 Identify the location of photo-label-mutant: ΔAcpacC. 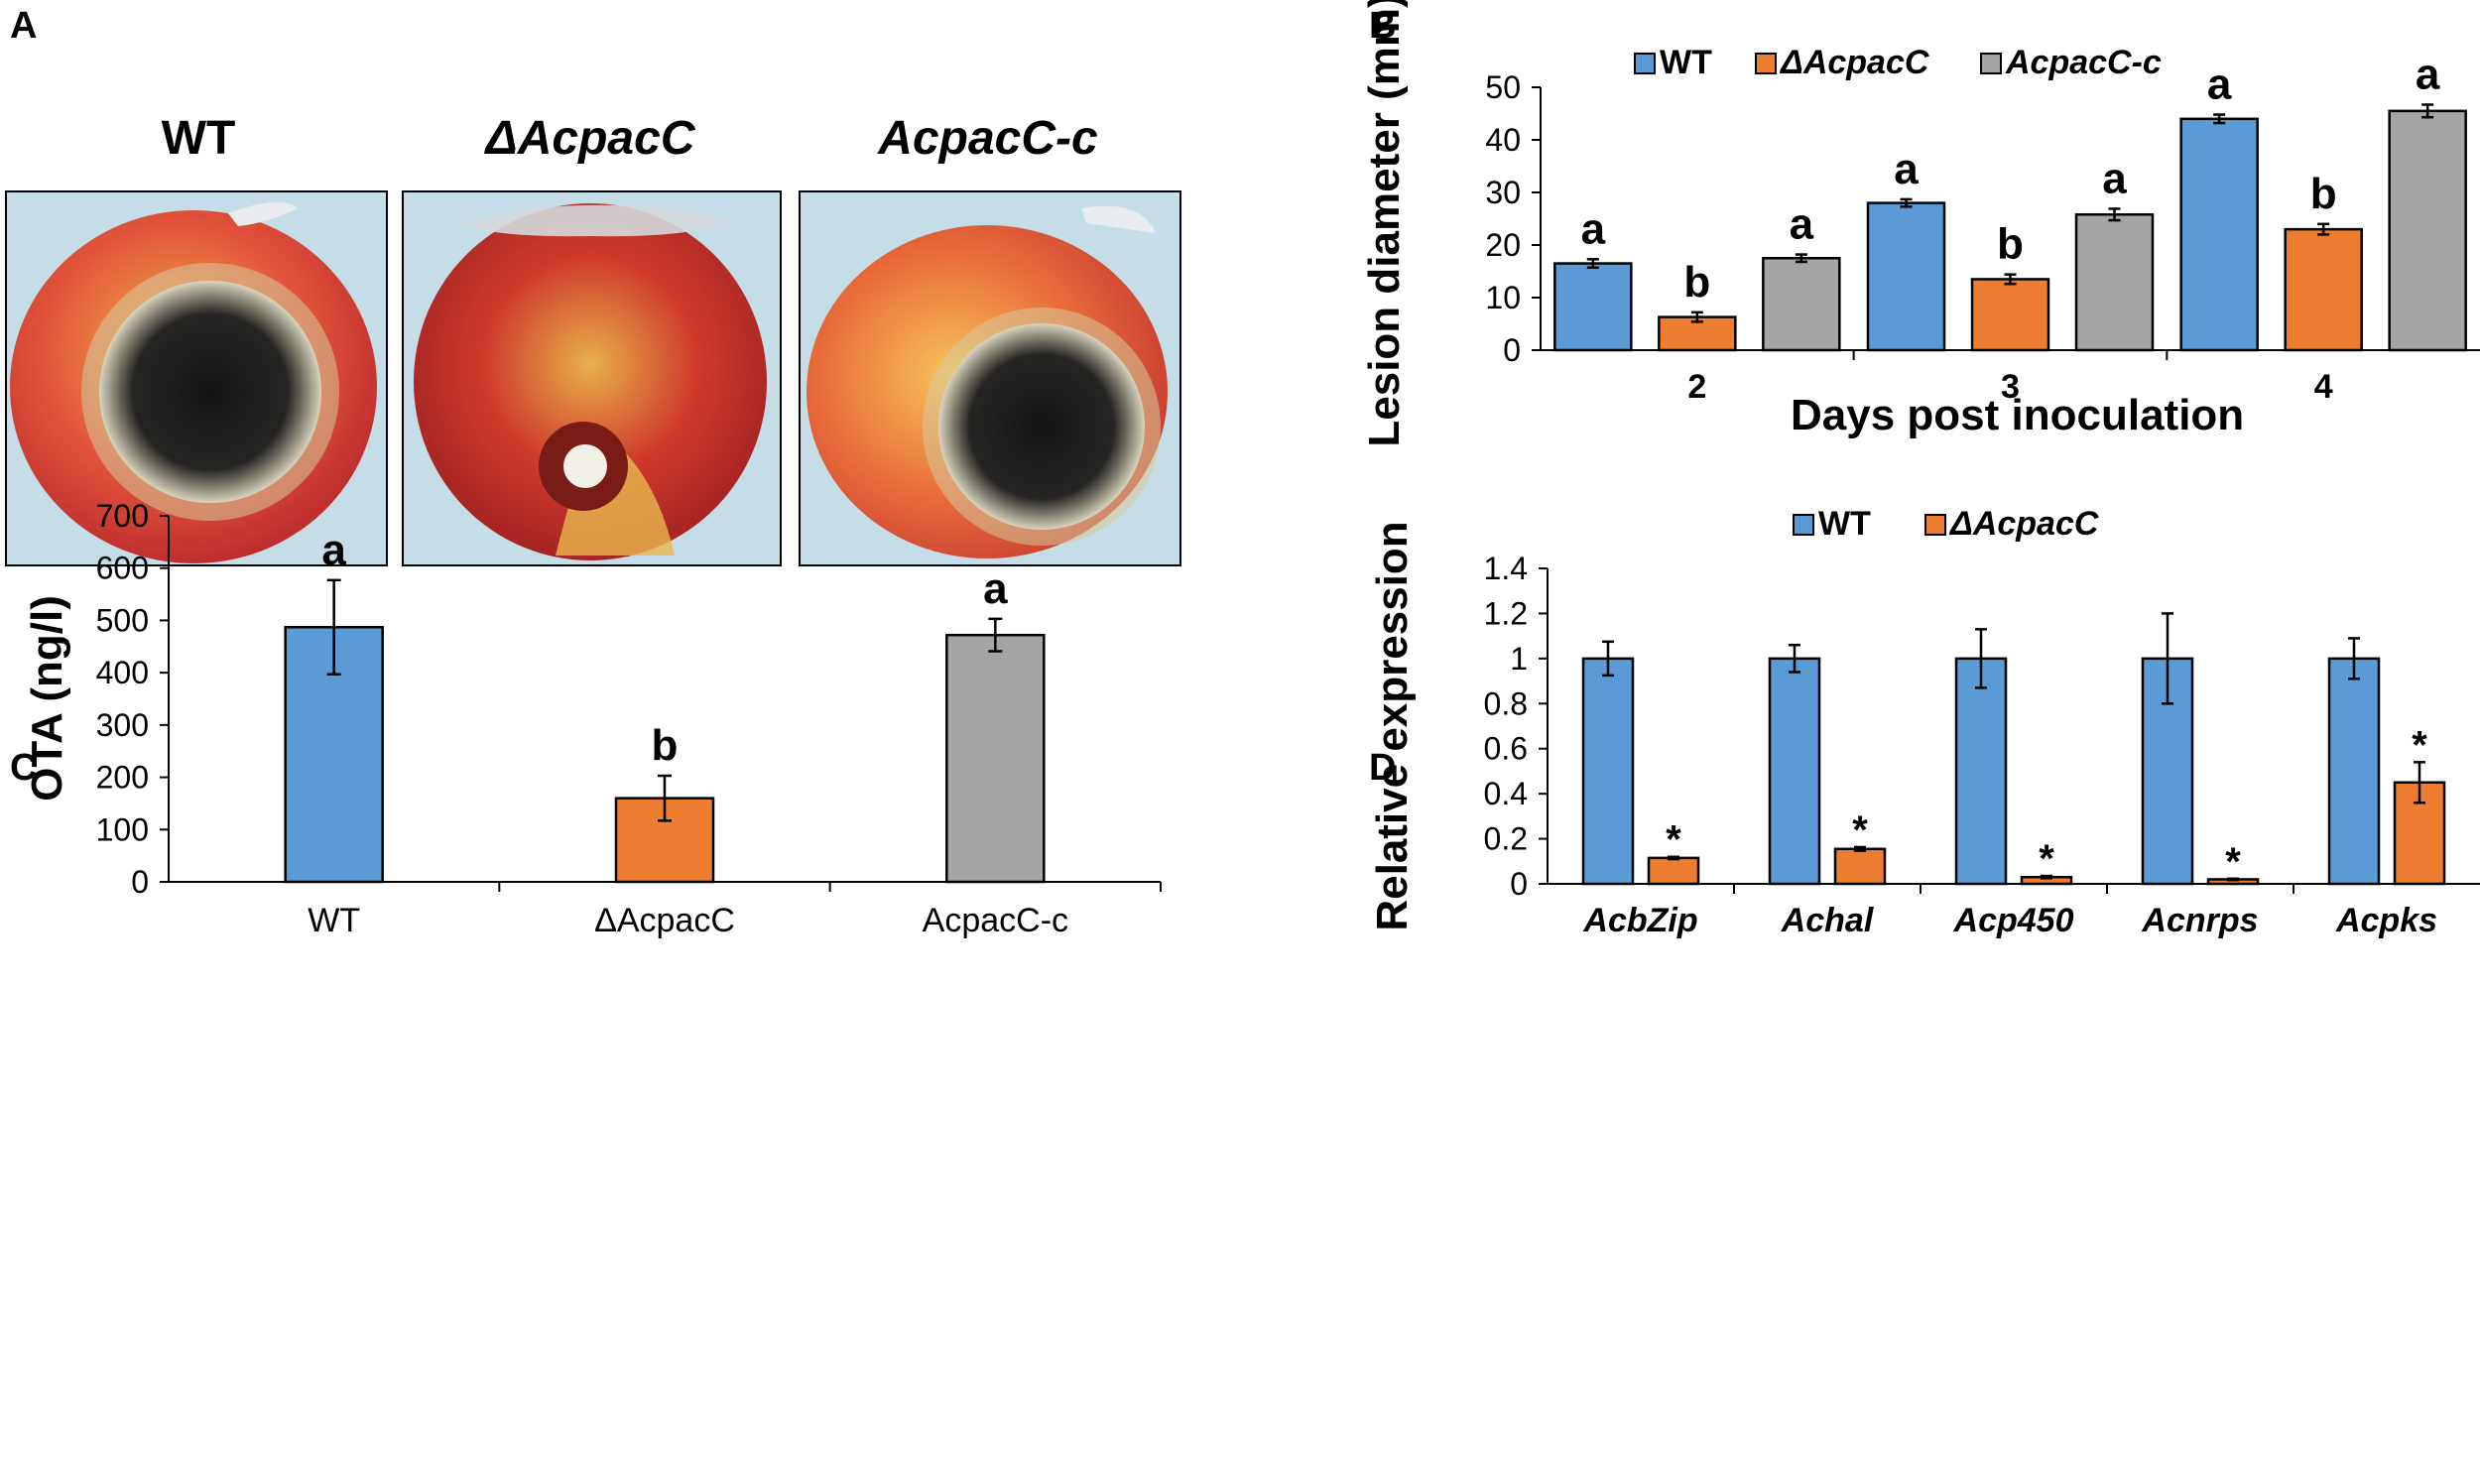
(590, 138).